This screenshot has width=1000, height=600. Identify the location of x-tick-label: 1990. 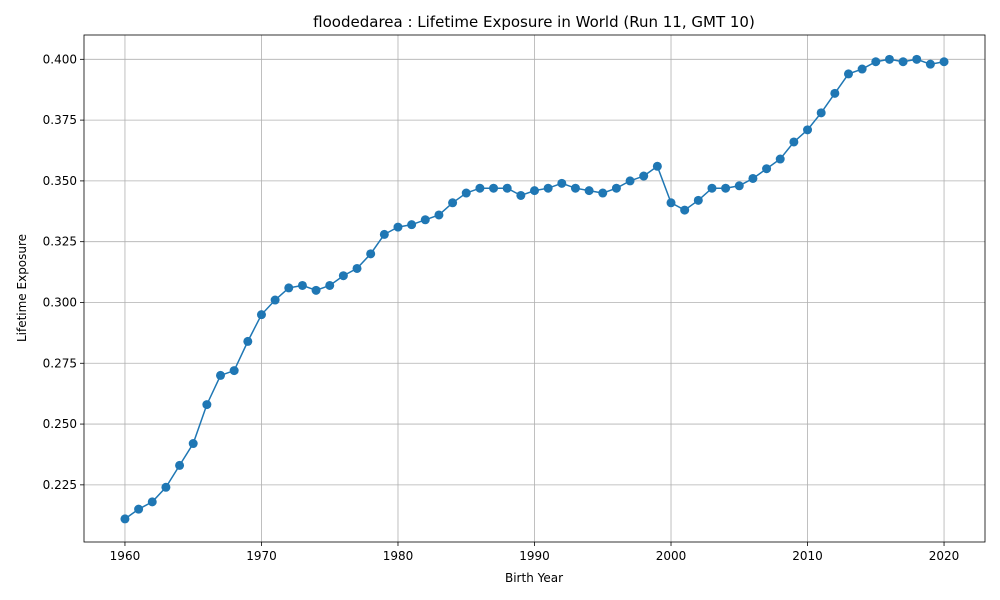
(534, 556).